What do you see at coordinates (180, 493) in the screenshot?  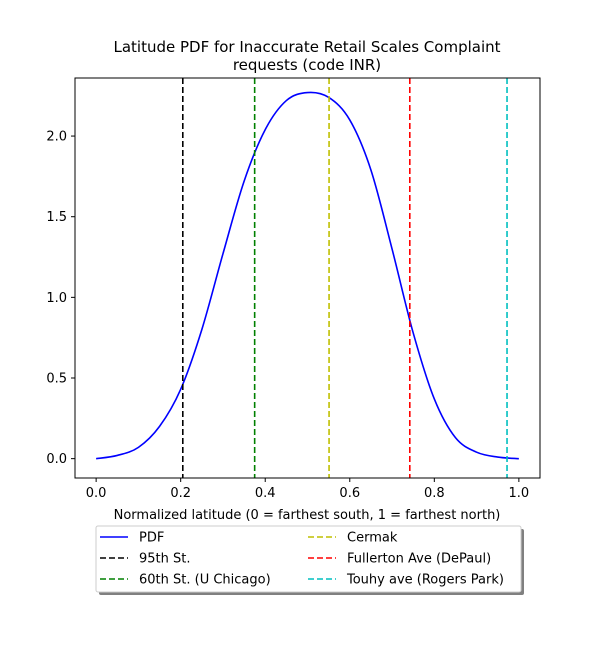 I see `x-tick-label: 0.2` at bounding box center [180, 493].